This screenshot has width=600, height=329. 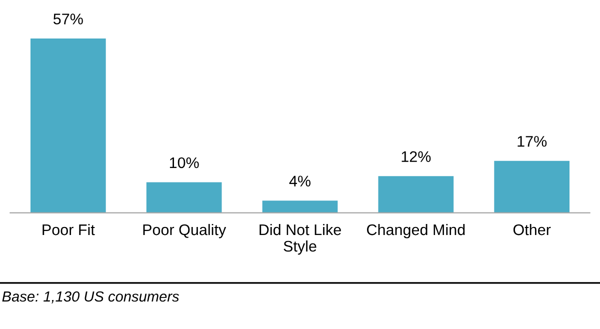 I want to click on x-tick-label: Poor Fit, so click(x=68, y=230).